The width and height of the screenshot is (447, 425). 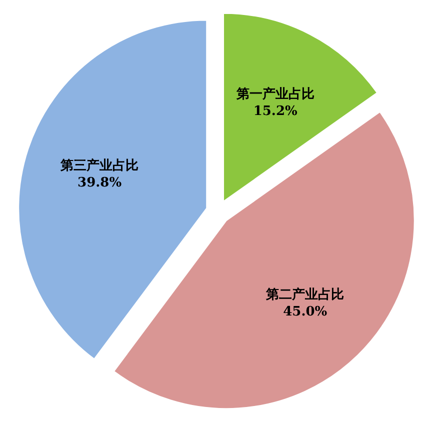 What do you see at coordinates (274, 94) in the screenshot?
I see `slice-label: 第一产业占比` at bounding box center [274, 94].